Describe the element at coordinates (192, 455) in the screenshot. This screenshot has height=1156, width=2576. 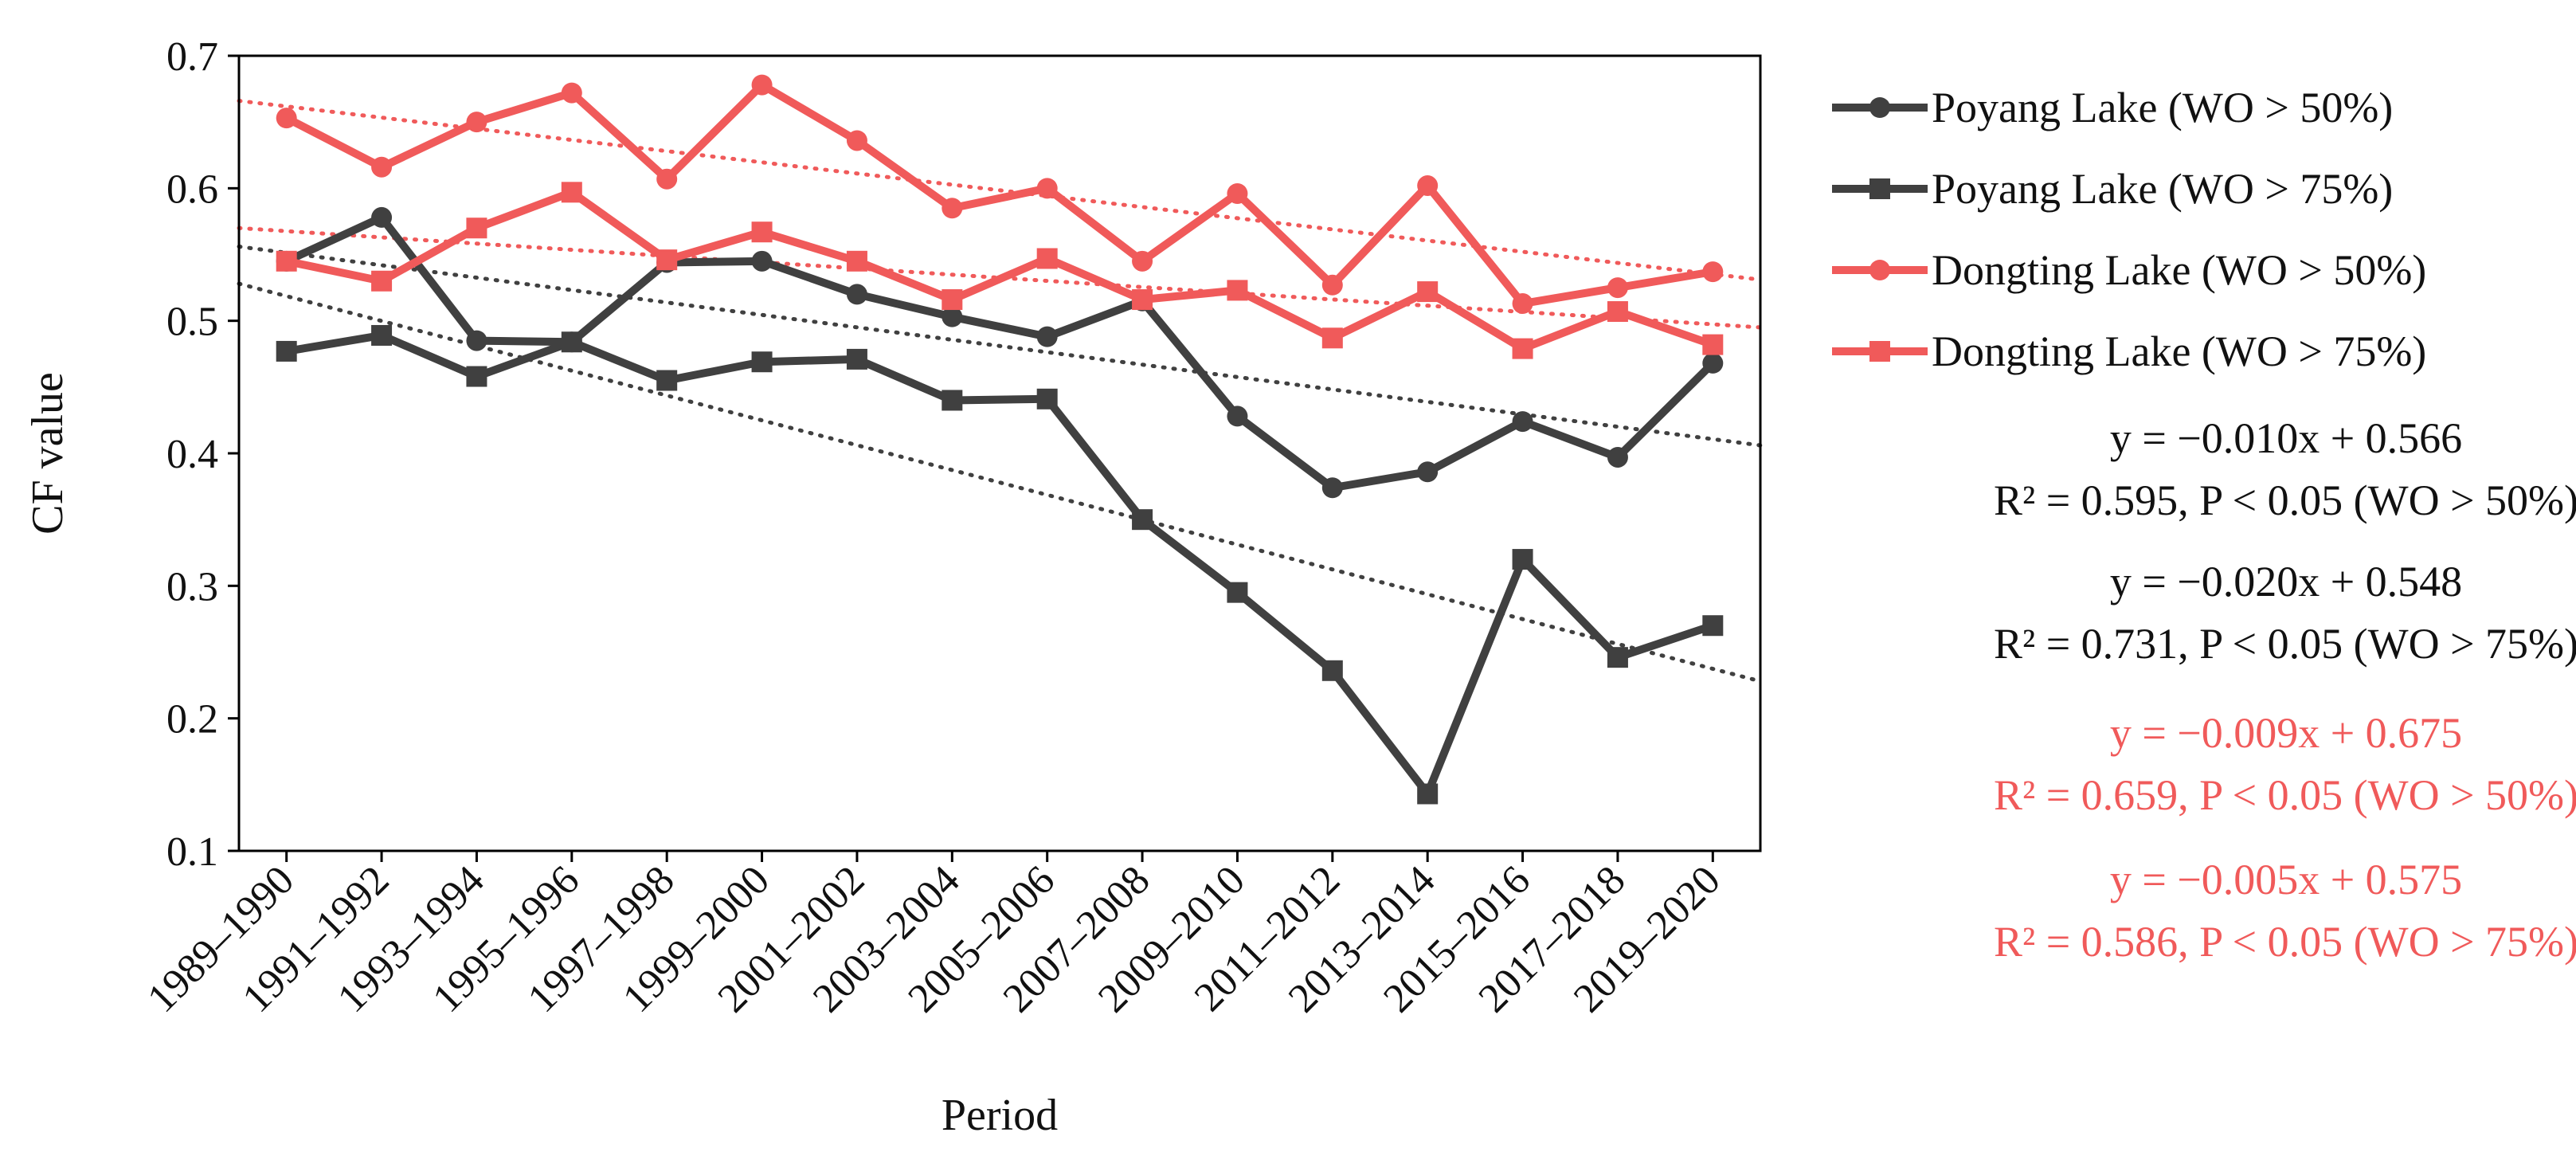
I see `y-tick-label: 0.4` at that location.